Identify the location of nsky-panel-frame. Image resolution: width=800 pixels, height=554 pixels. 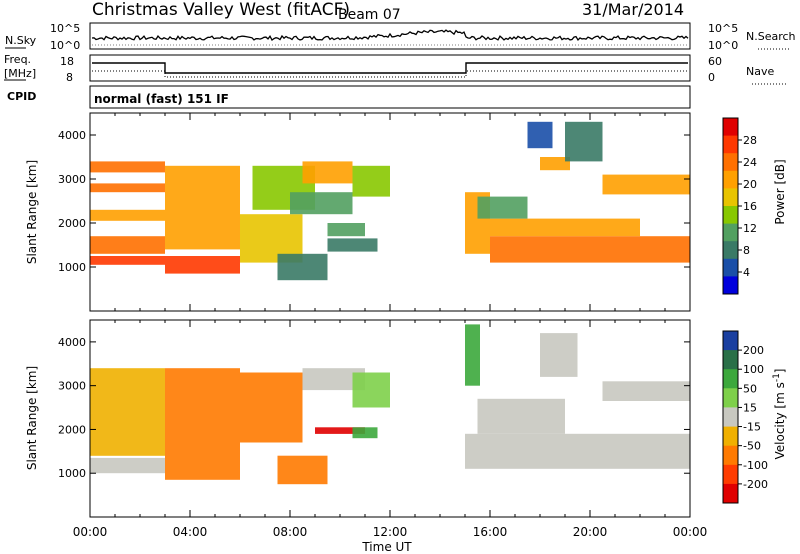
(390, 36).